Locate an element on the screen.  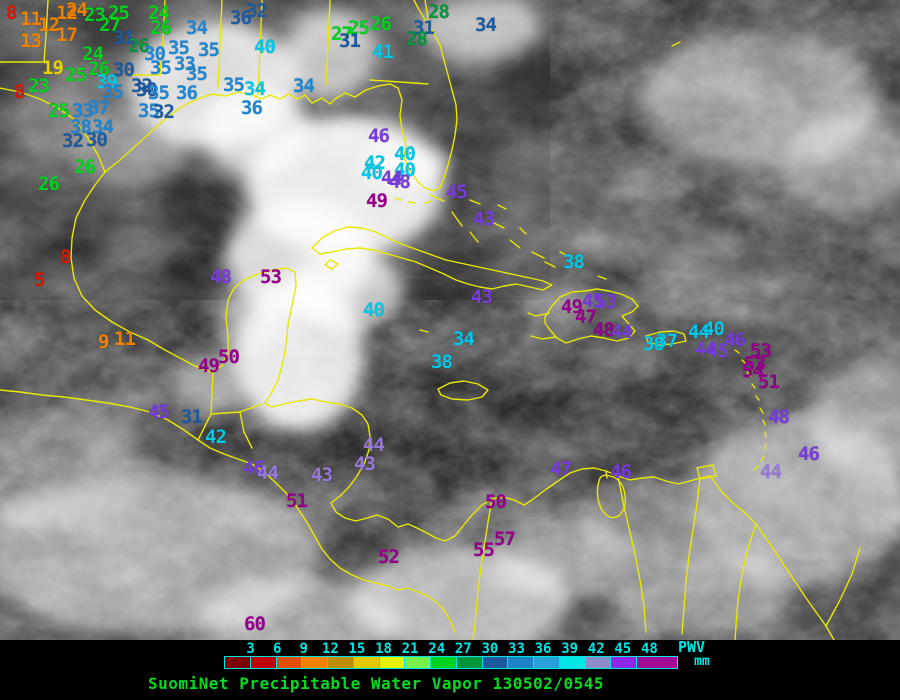
colorbar-tick: 12 is located at coordinates (330, 649).